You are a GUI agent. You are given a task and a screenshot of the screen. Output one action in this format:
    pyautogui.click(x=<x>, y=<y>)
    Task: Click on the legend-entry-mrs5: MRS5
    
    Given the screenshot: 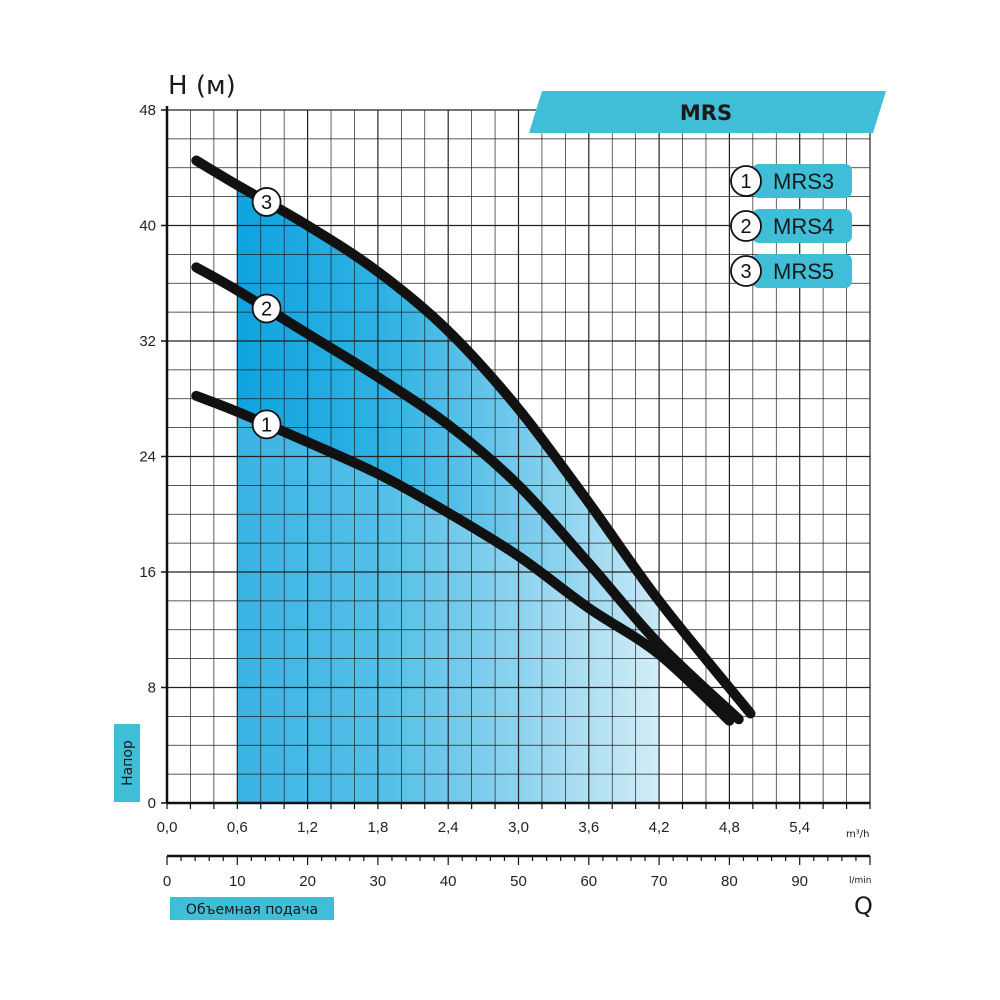 What is the action you would take?
    pyautogui.click(x=803, y=271)
    